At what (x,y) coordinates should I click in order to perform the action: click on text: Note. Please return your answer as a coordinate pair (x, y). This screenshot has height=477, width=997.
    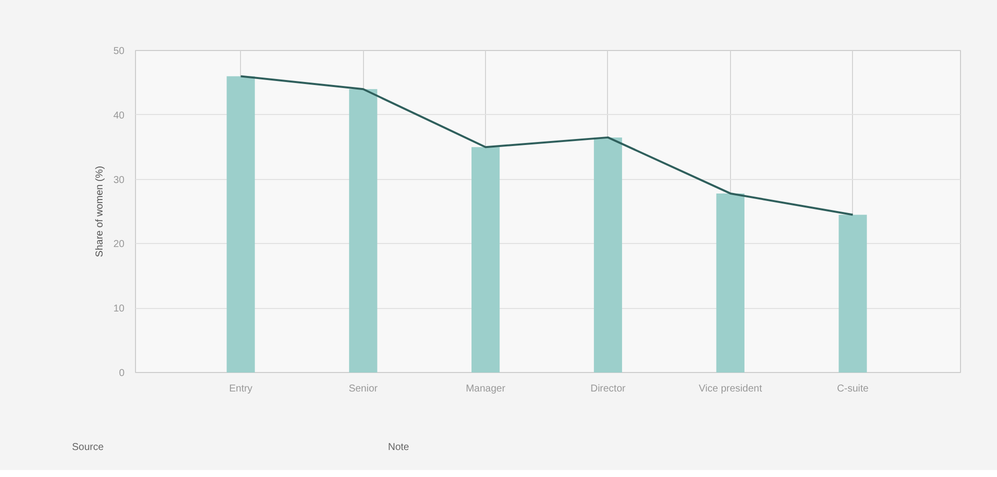
    Looking at the image, I should click on (399, 448).